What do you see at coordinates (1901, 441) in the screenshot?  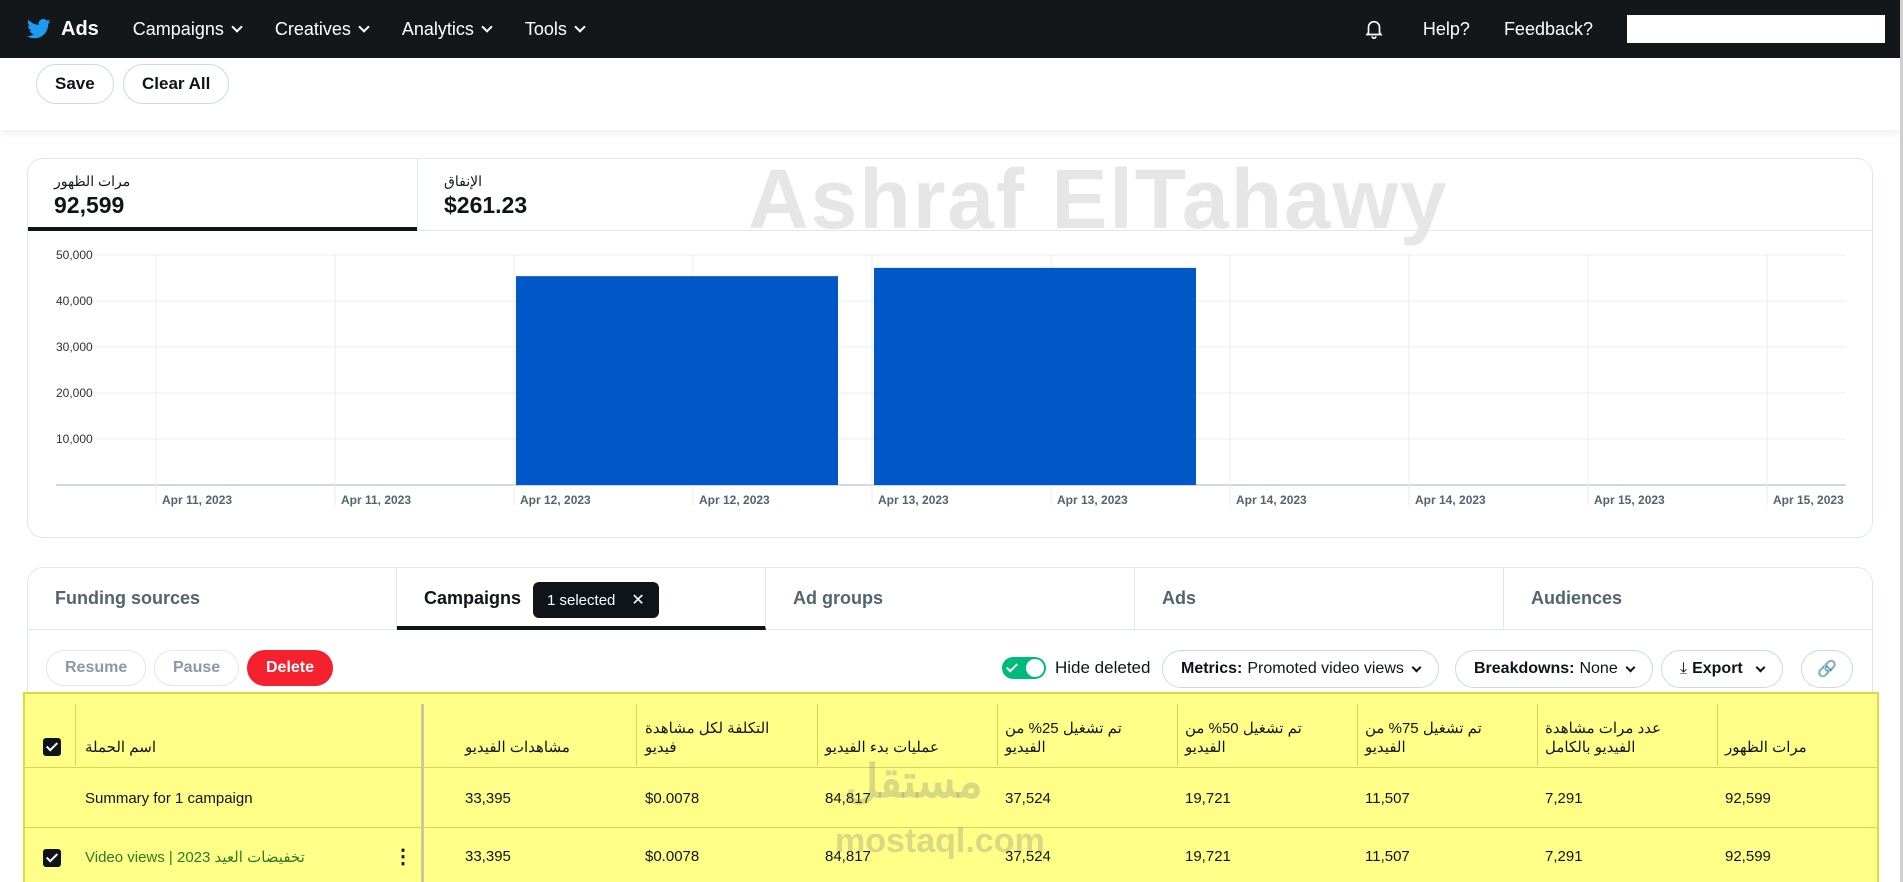 I see `page-scrollbar` at bounding box center [1901, 441].